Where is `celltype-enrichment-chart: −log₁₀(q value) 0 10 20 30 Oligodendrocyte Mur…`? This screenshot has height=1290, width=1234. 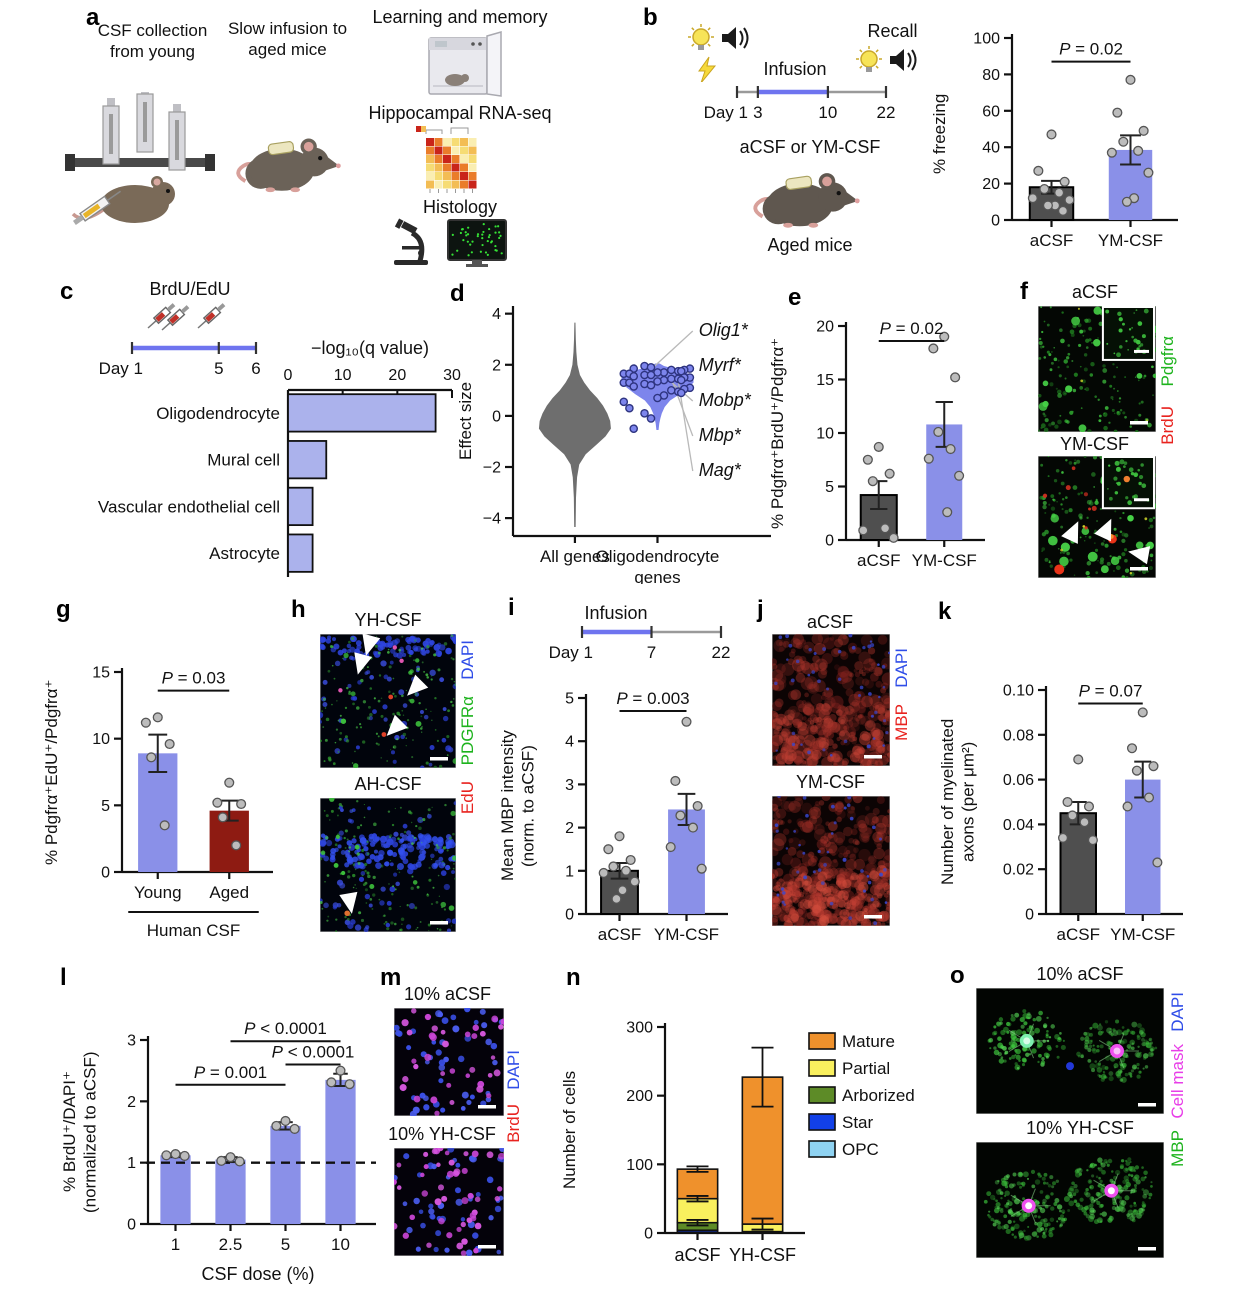
celltype-enrichment-chart: −log₁₀(q value) 0 10 20 30 Oligodendrocyte Mur… is located at coordinates (279, 457).